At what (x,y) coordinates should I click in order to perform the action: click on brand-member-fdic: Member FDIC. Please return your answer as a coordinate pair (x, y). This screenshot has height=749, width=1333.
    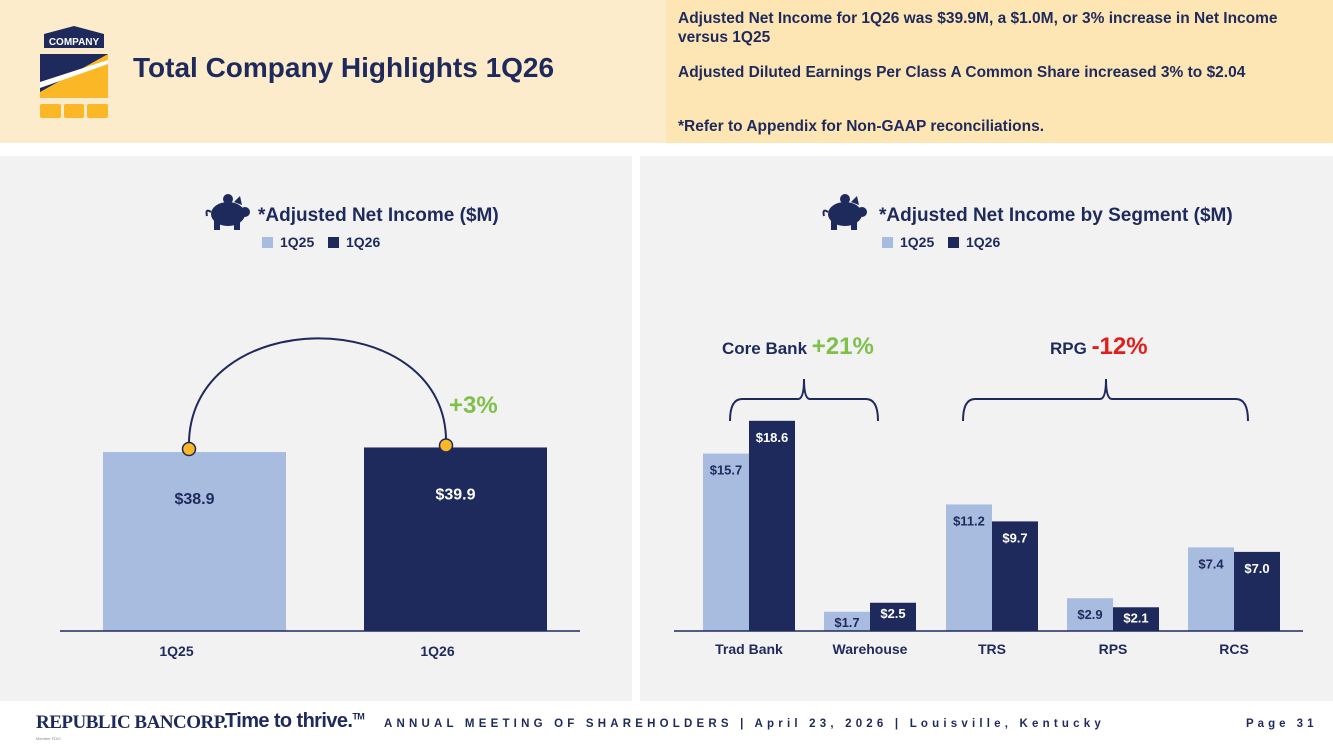
    Looking at the image, I should click on (49, 738).